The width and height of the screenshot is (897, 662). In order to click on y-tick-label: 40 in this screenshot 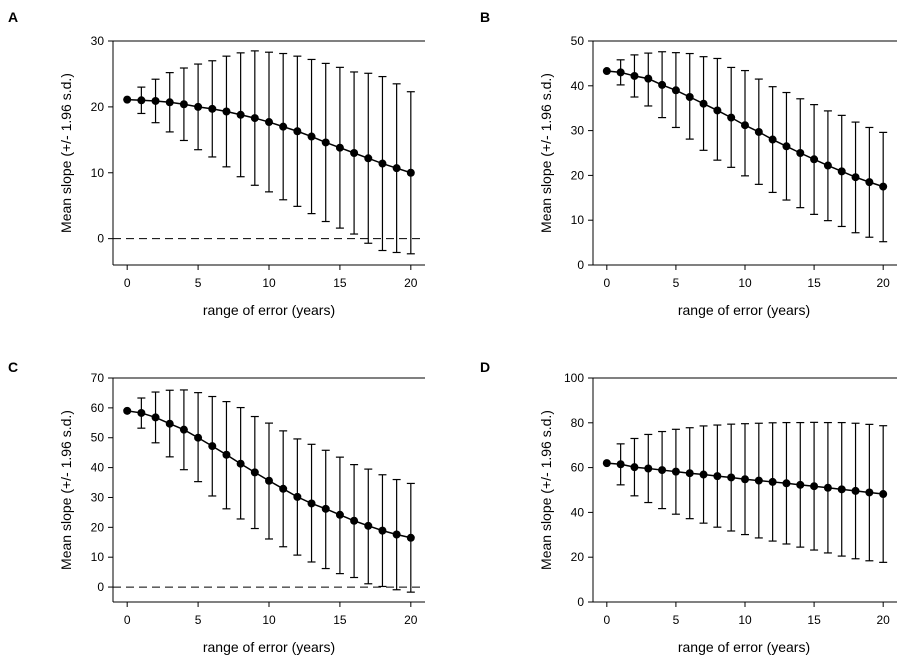, I will do `click(578, 86)`.